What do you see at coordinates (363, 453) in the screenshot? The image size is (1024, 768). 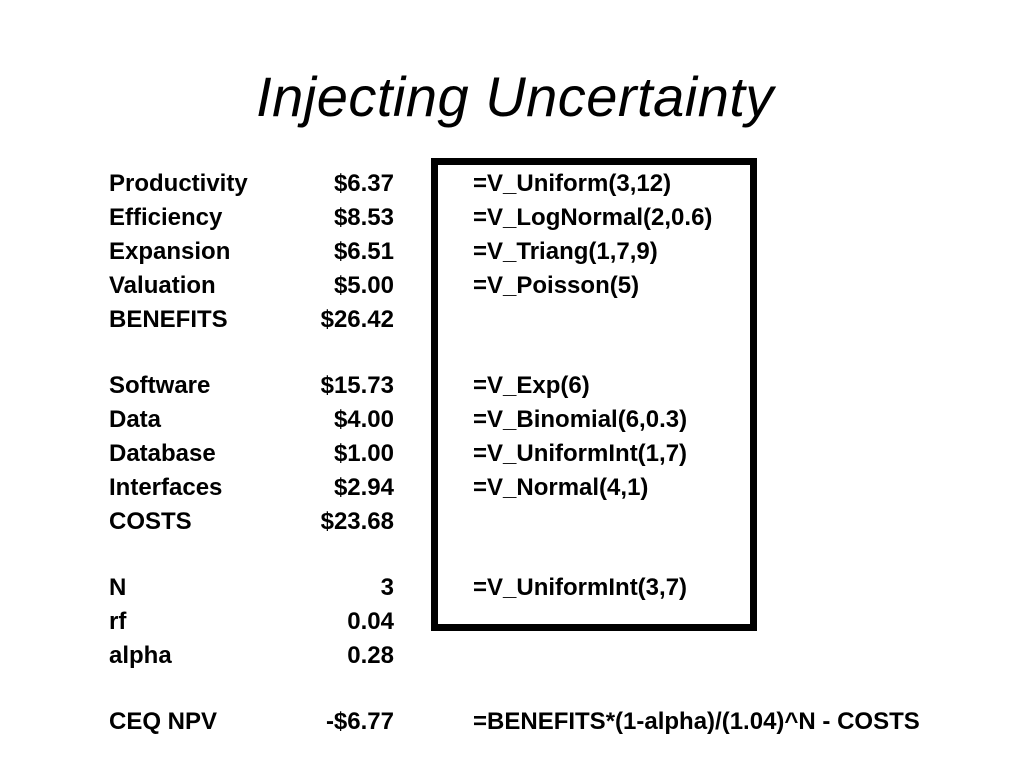 I see `row-value: $1.00` at bounding box center [363, 453].